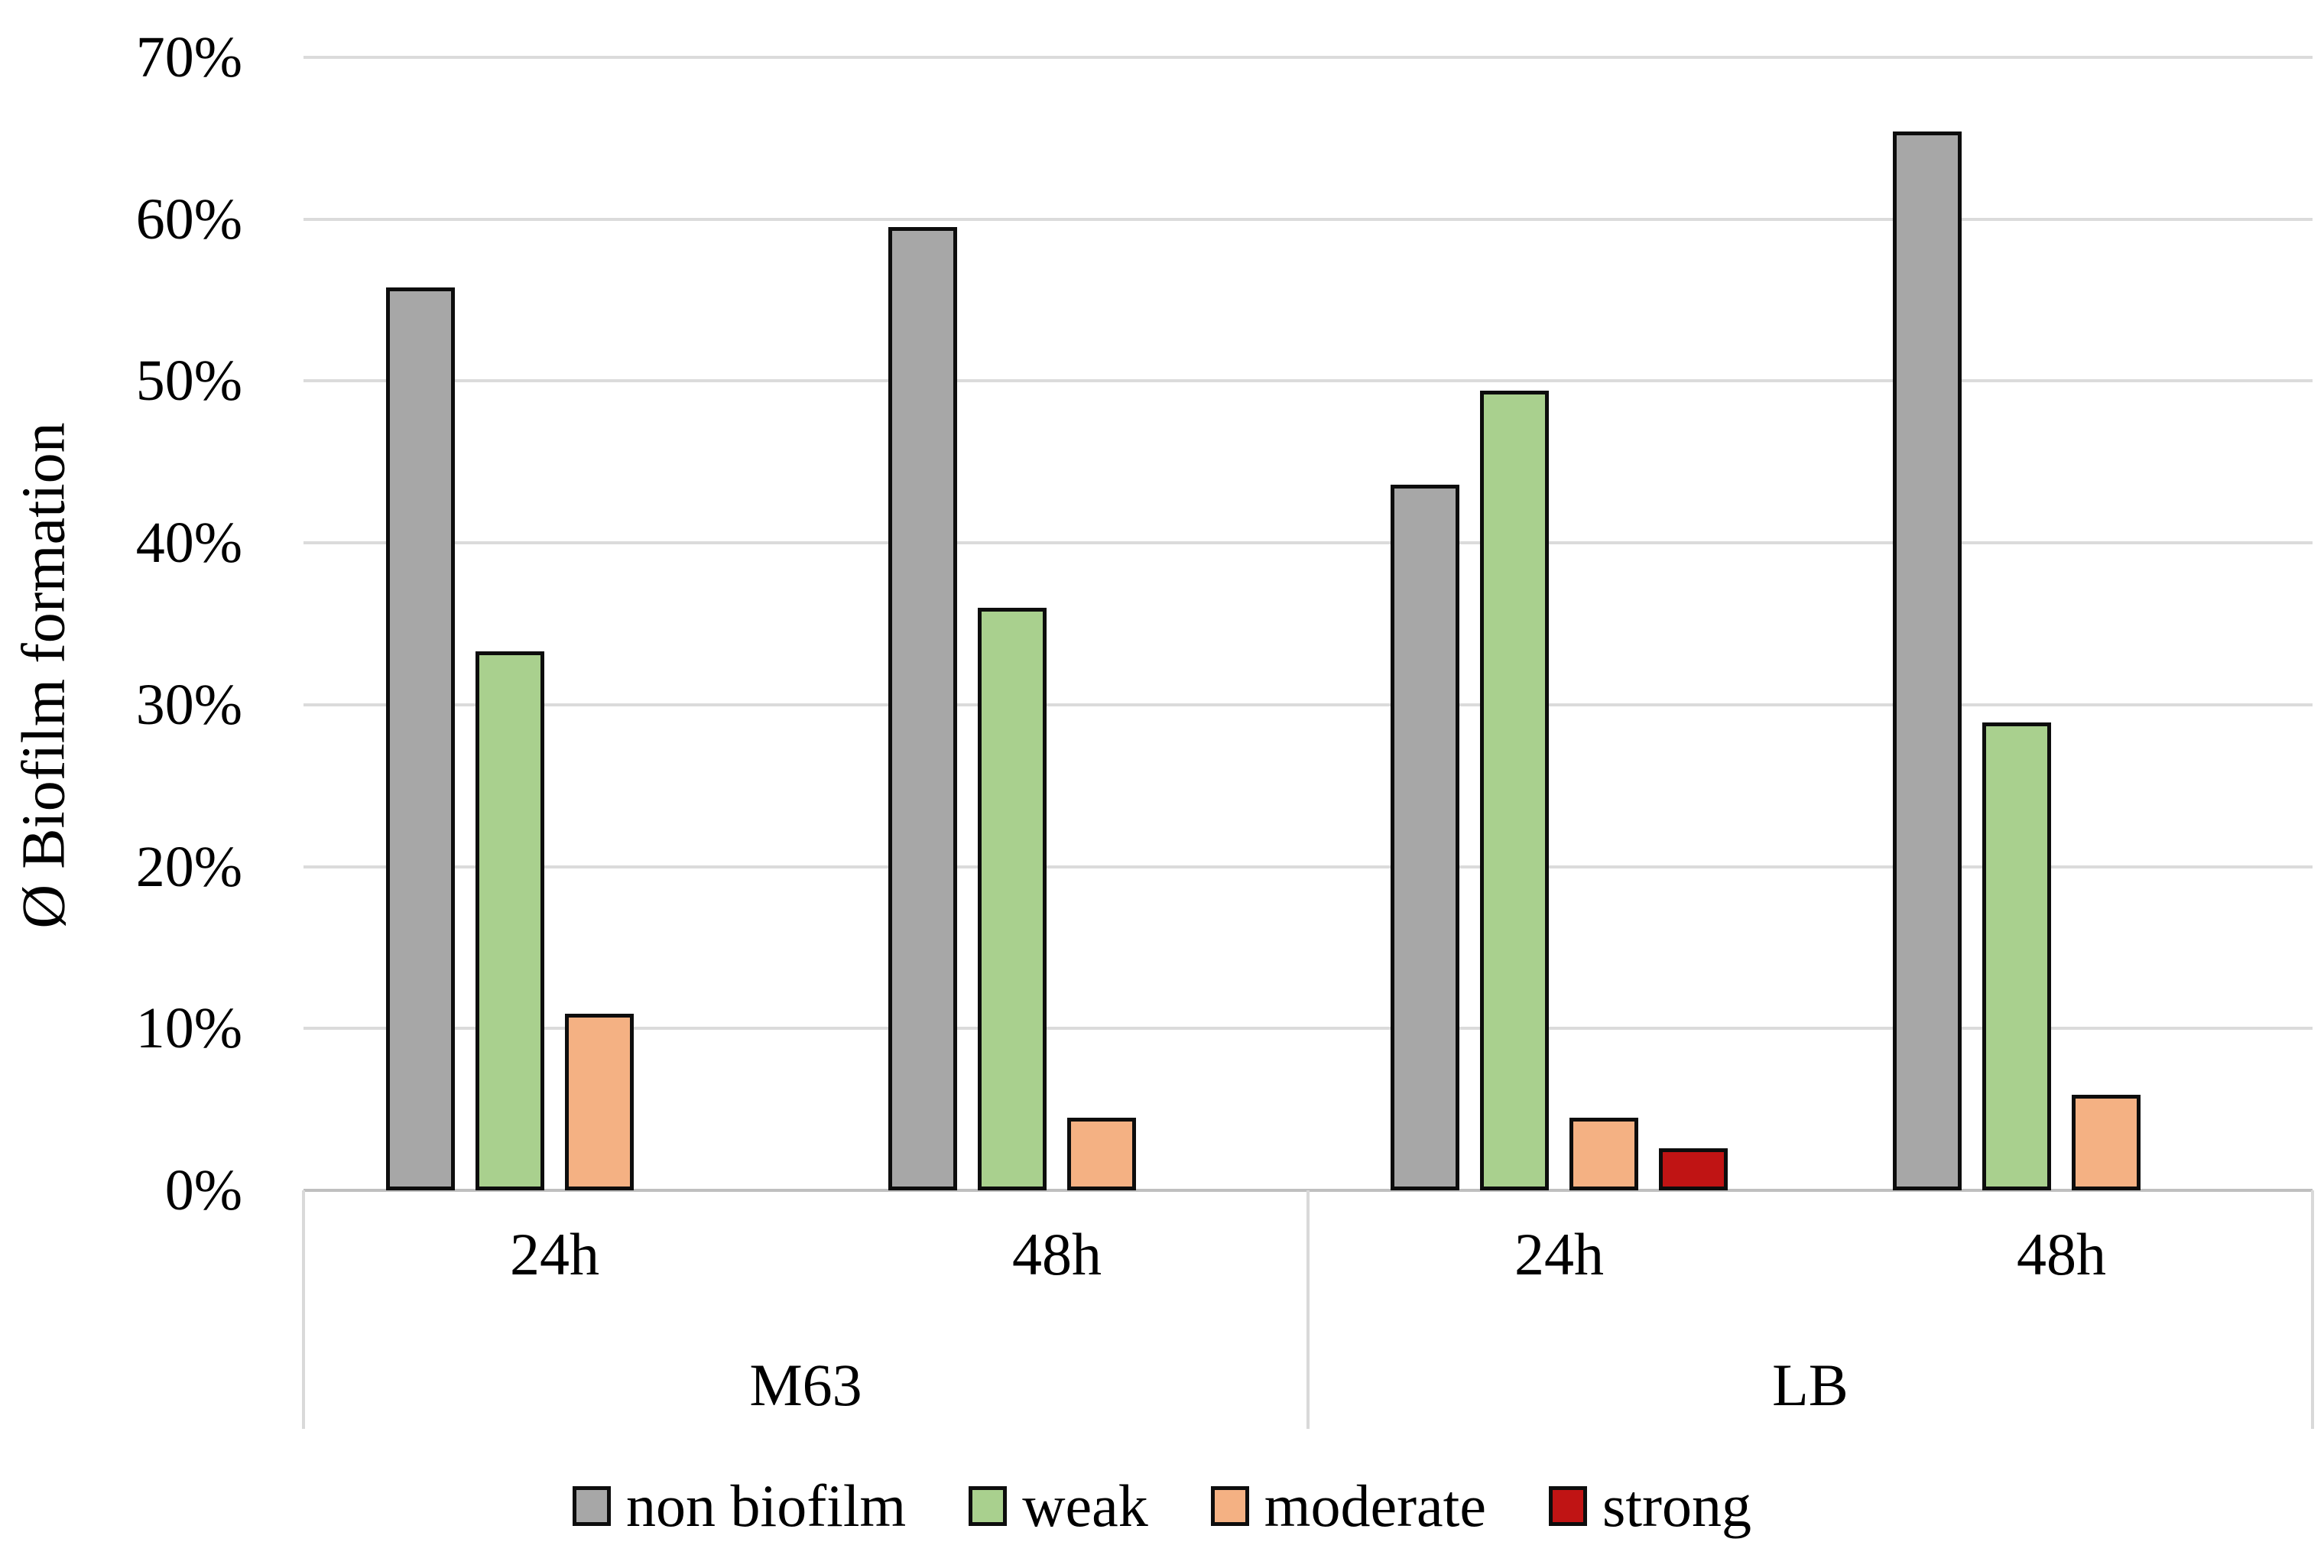  Describe the element at coordinates (1308, 381) in the screenshot. I see `gridline-50%` at that location.